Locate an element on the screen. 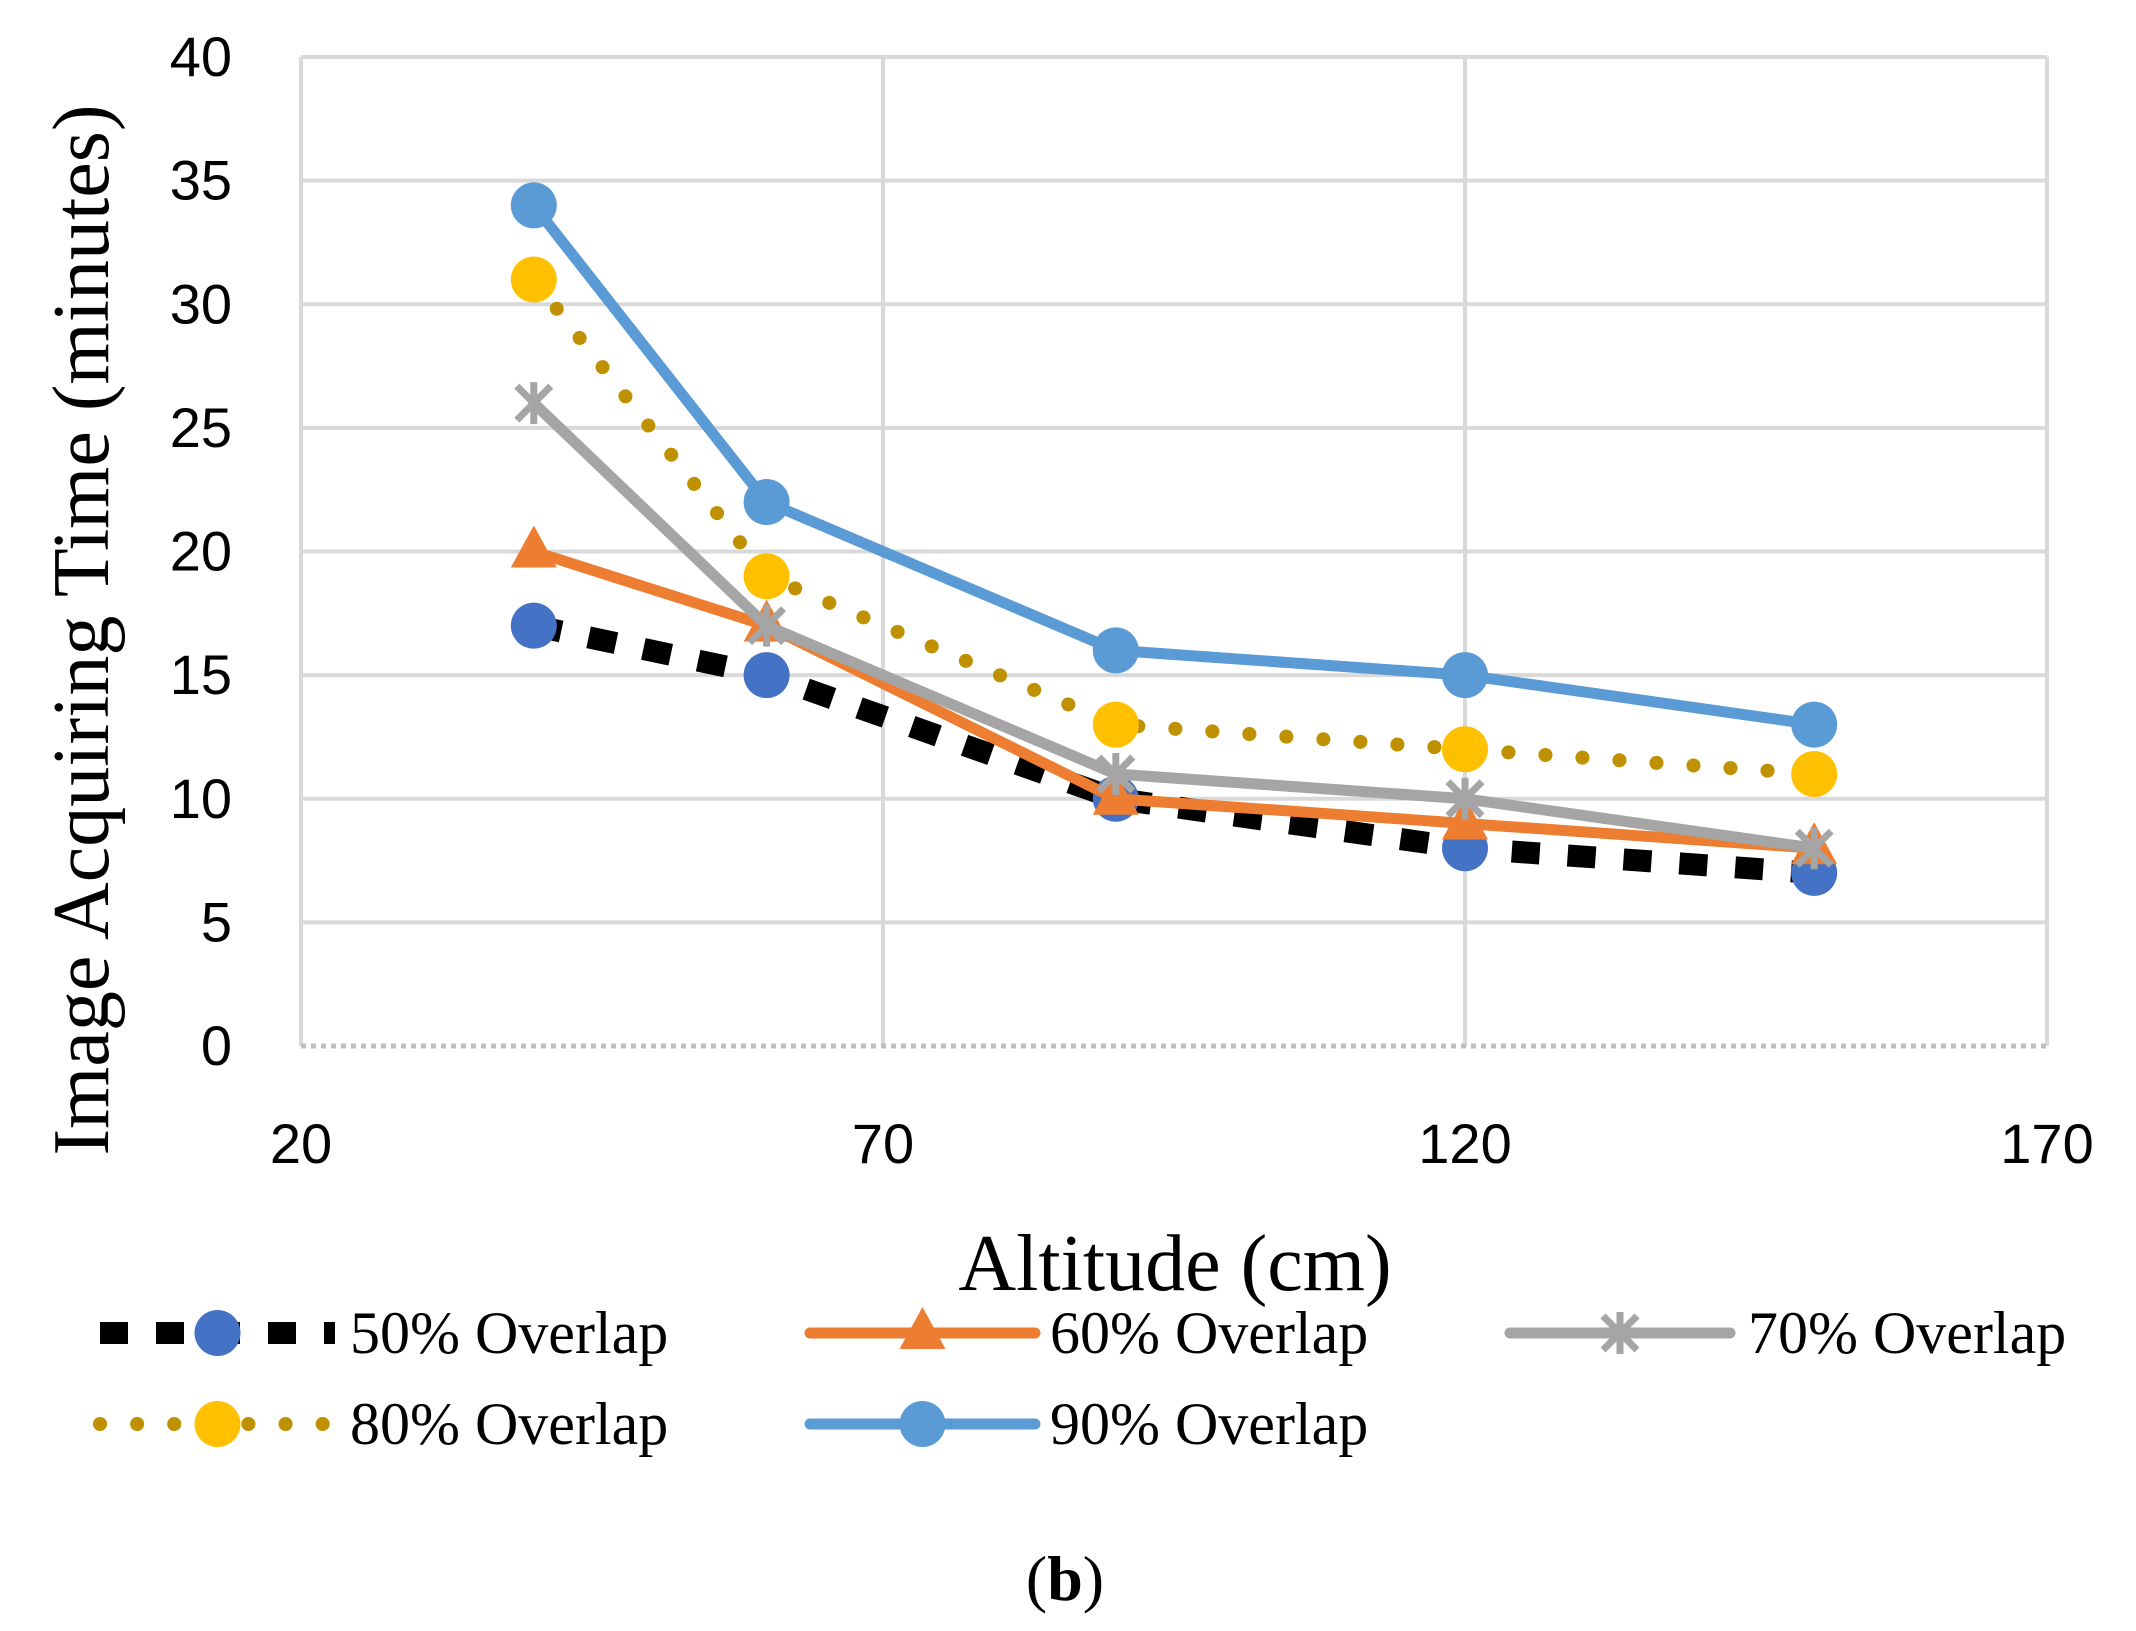  y-axis-ticks: 0 5 10 15 20 25 30 35 40 is located at coordinates (201, 551).